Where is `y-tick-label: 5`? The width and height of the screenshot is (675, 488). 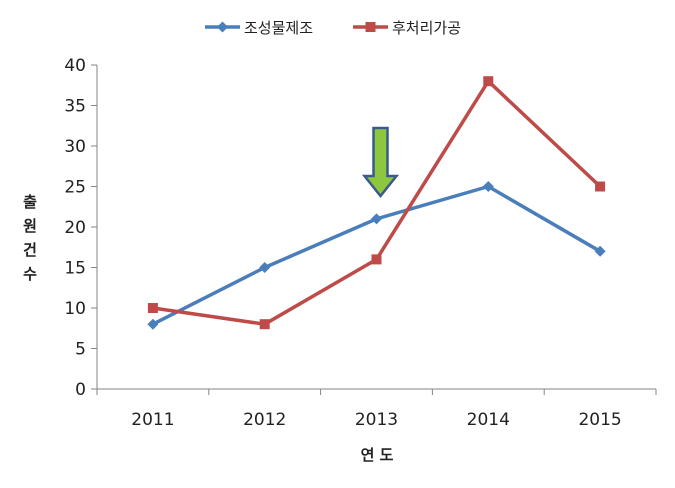 y-tick-label: 5 is located at coordinates (80, 350).